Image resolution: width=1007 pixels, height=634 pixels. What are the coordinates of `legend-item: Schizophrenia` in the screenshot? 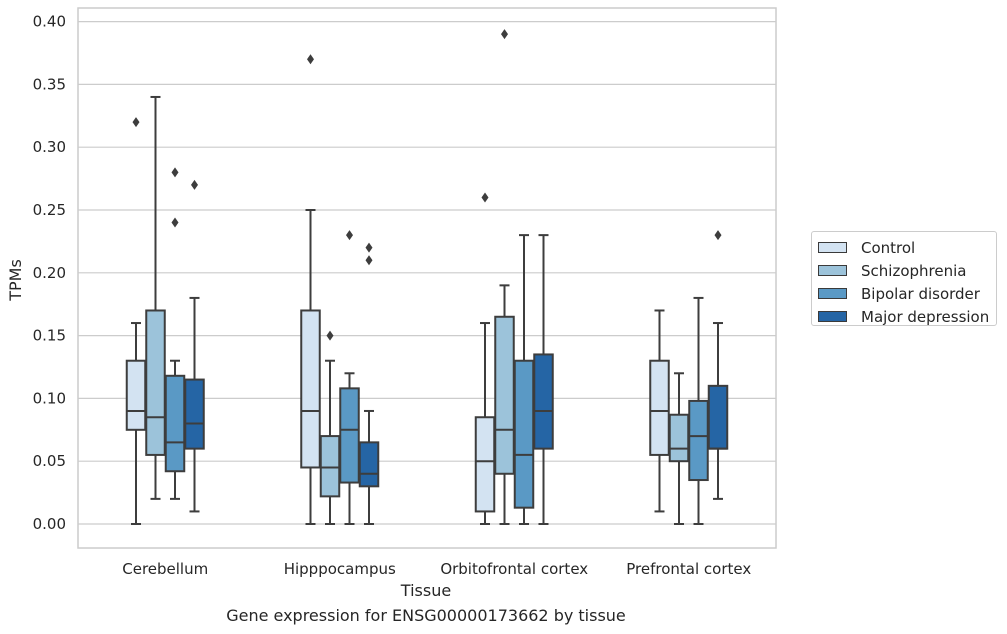 It's located at (907, 270).